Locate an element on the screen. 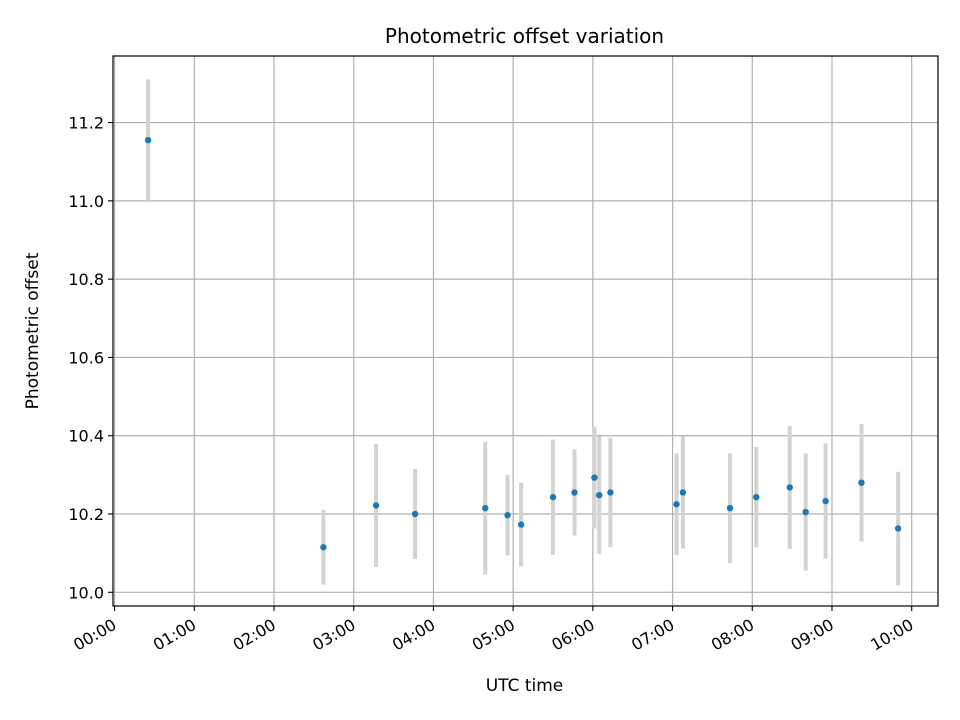 Image resolution: width=960 pixels, height=720 pixels. y-tick-label: 11.0 is located at coordinates (86, 201).